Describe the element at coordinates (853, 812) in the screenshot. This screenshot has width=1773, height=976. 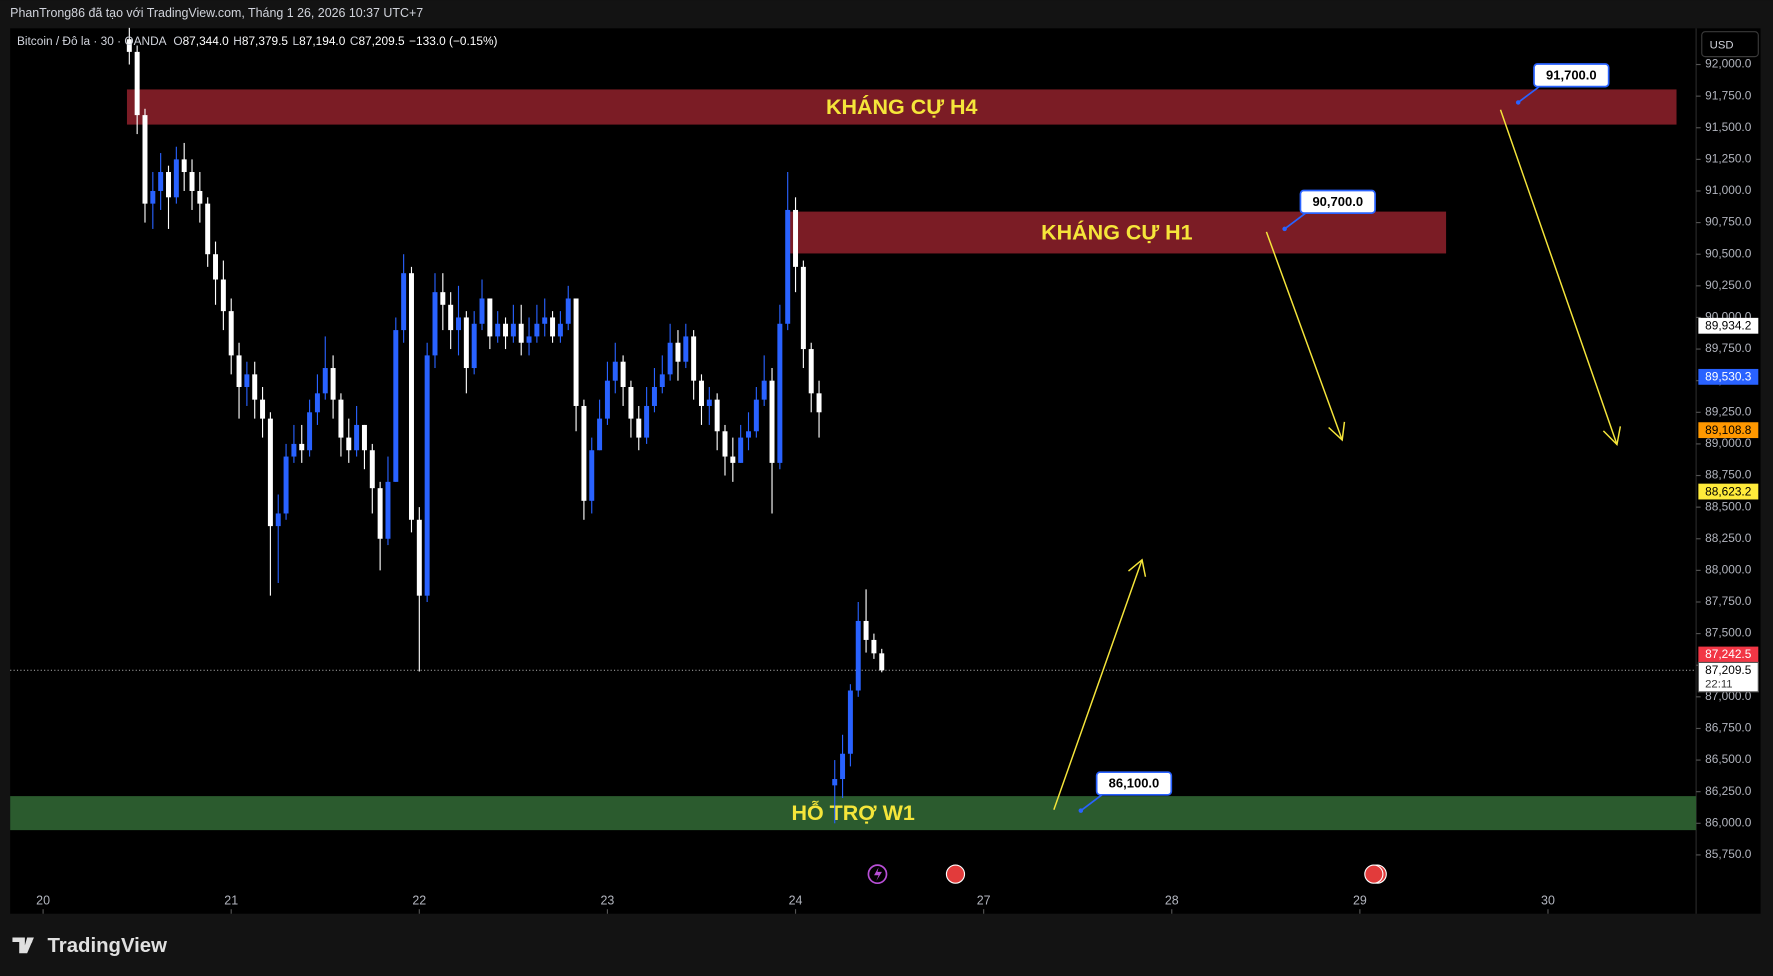
I see `zone-label: HỖ TRỢ W1` at that location.